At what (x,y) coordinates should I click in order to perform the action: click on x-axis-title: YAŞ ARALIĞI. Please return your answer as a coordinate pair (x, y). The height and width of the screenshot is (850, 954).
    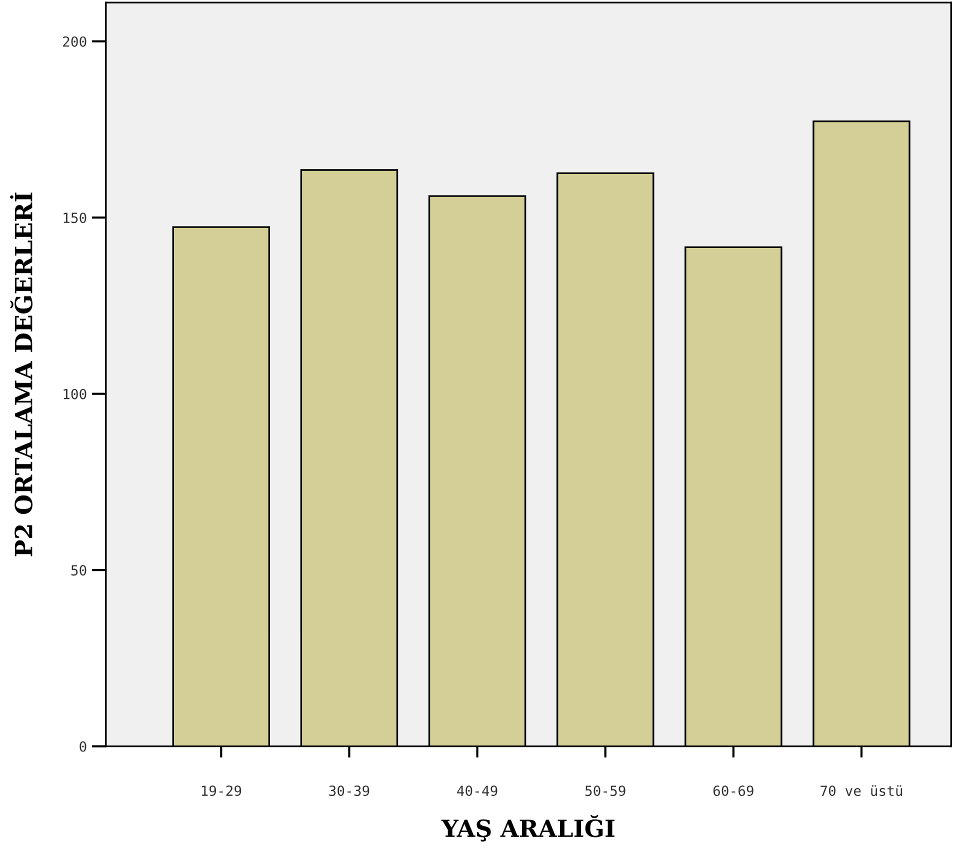
    Looking at the image, I should click on (527, 828).